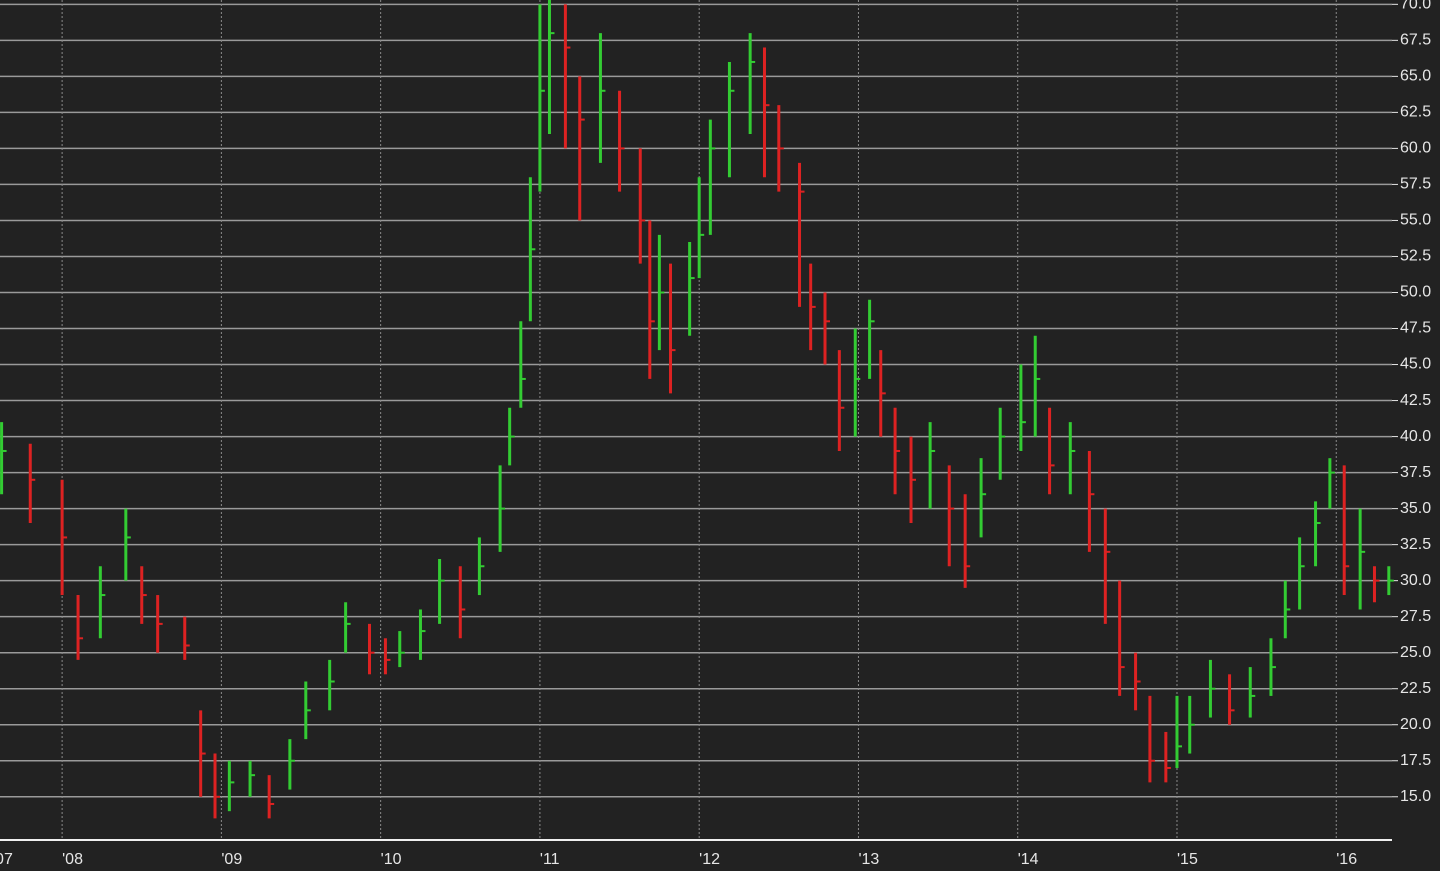 This screenshot has width=1440, height=871. I want to click on x-tick-label: '13, so click(868, 859).